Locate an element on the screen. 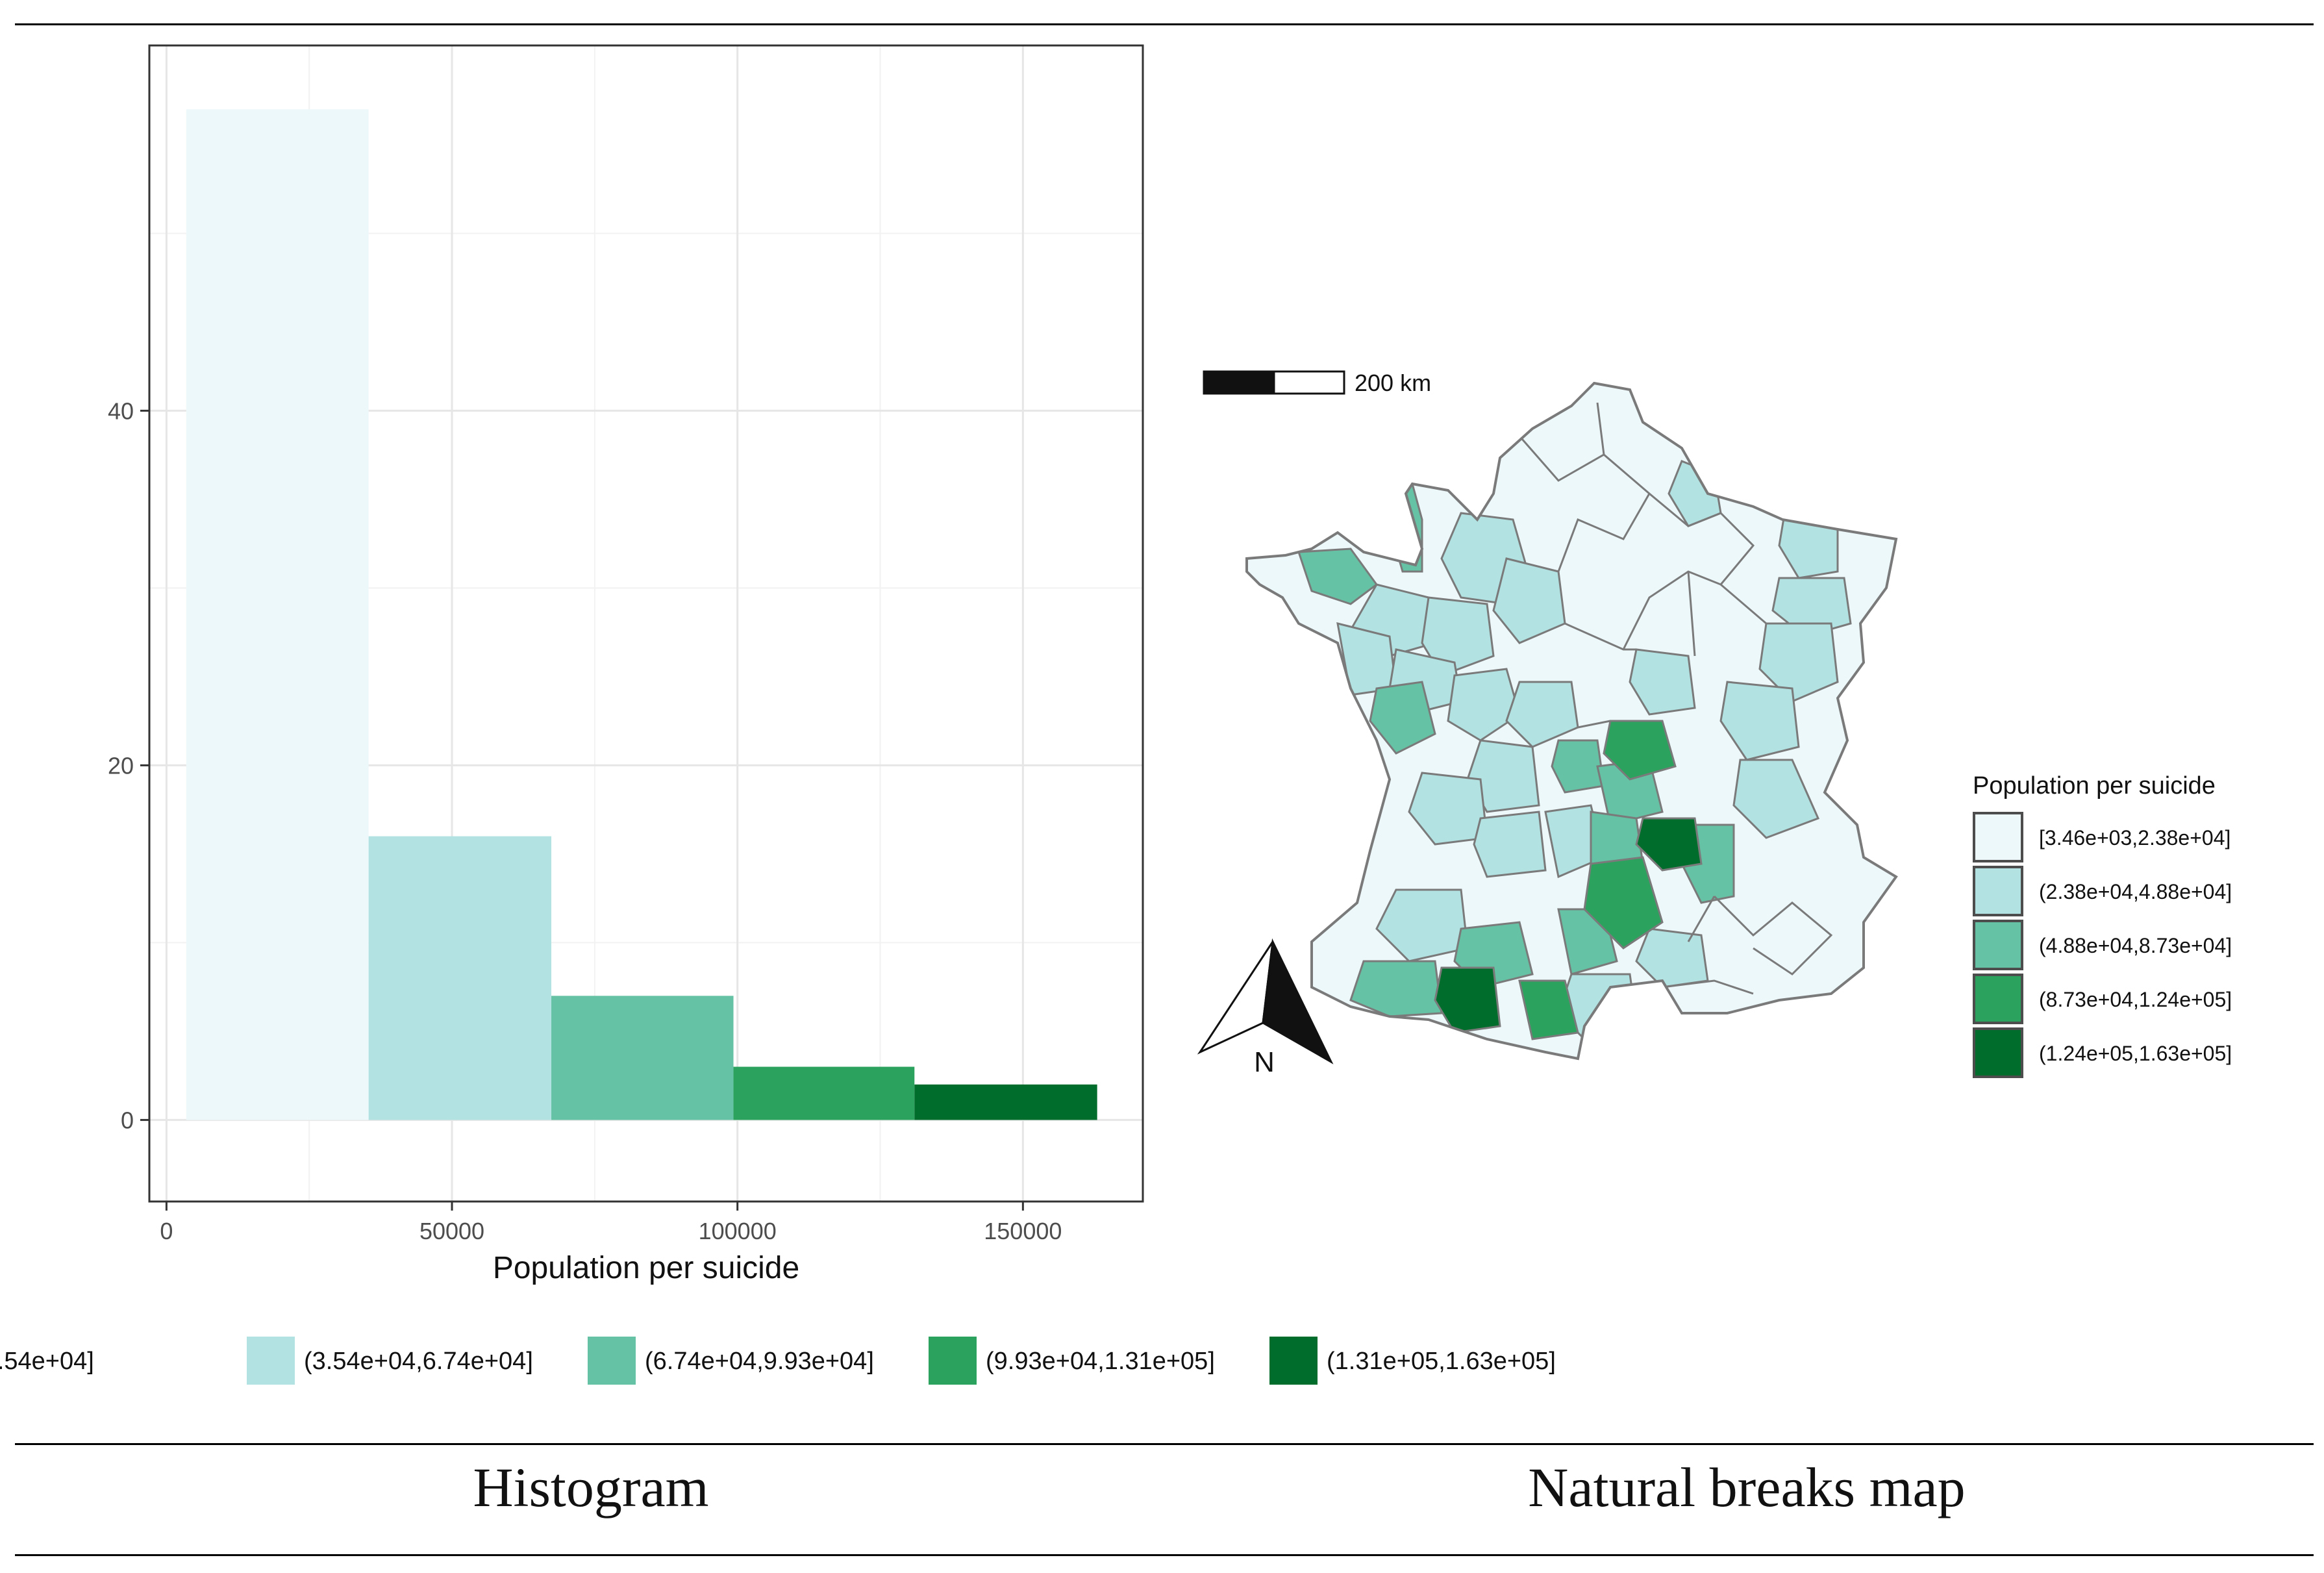 Image resolution: width=2324 pixels, height=1573 pixels. histogram-legend-label: (6.74e+04,9.93e+04] is located at coordinates (760, 1361).